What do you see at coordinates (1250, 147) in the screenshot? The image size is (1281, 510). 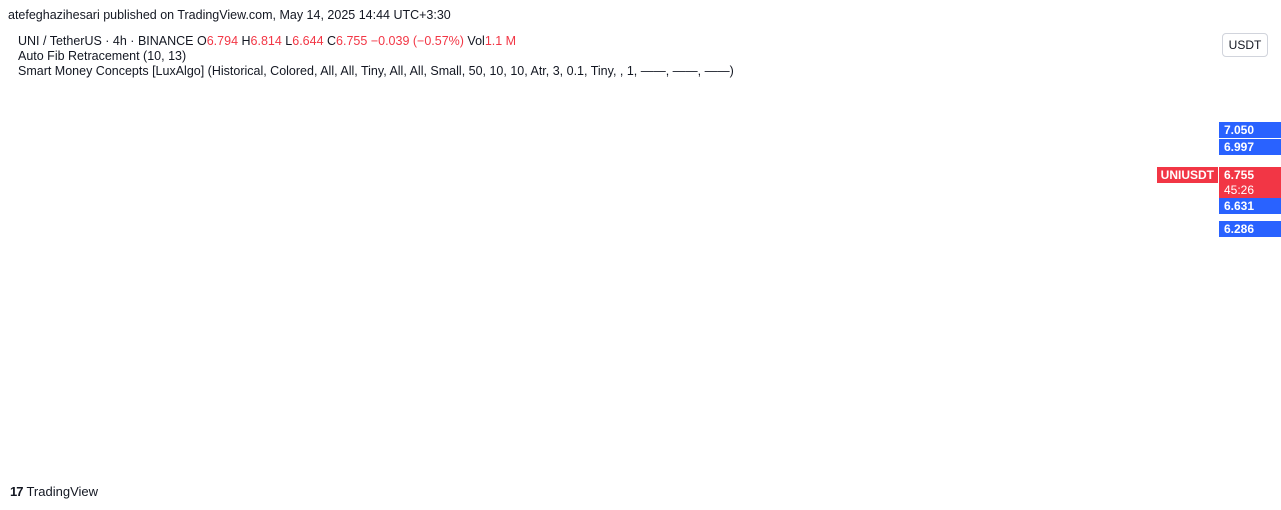 I see `price-label-6997: 6.997` at bounding box center [1250, 147].